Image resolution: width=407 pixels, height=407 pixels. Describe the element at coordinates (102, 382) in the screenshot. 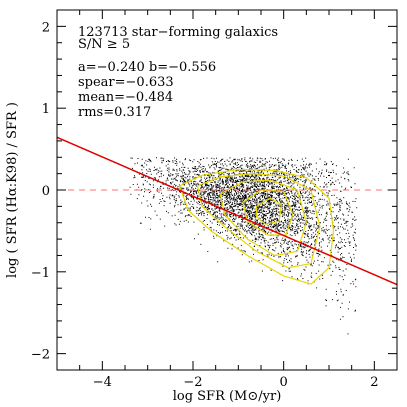

I see `x-tick-label: −4` at that location.